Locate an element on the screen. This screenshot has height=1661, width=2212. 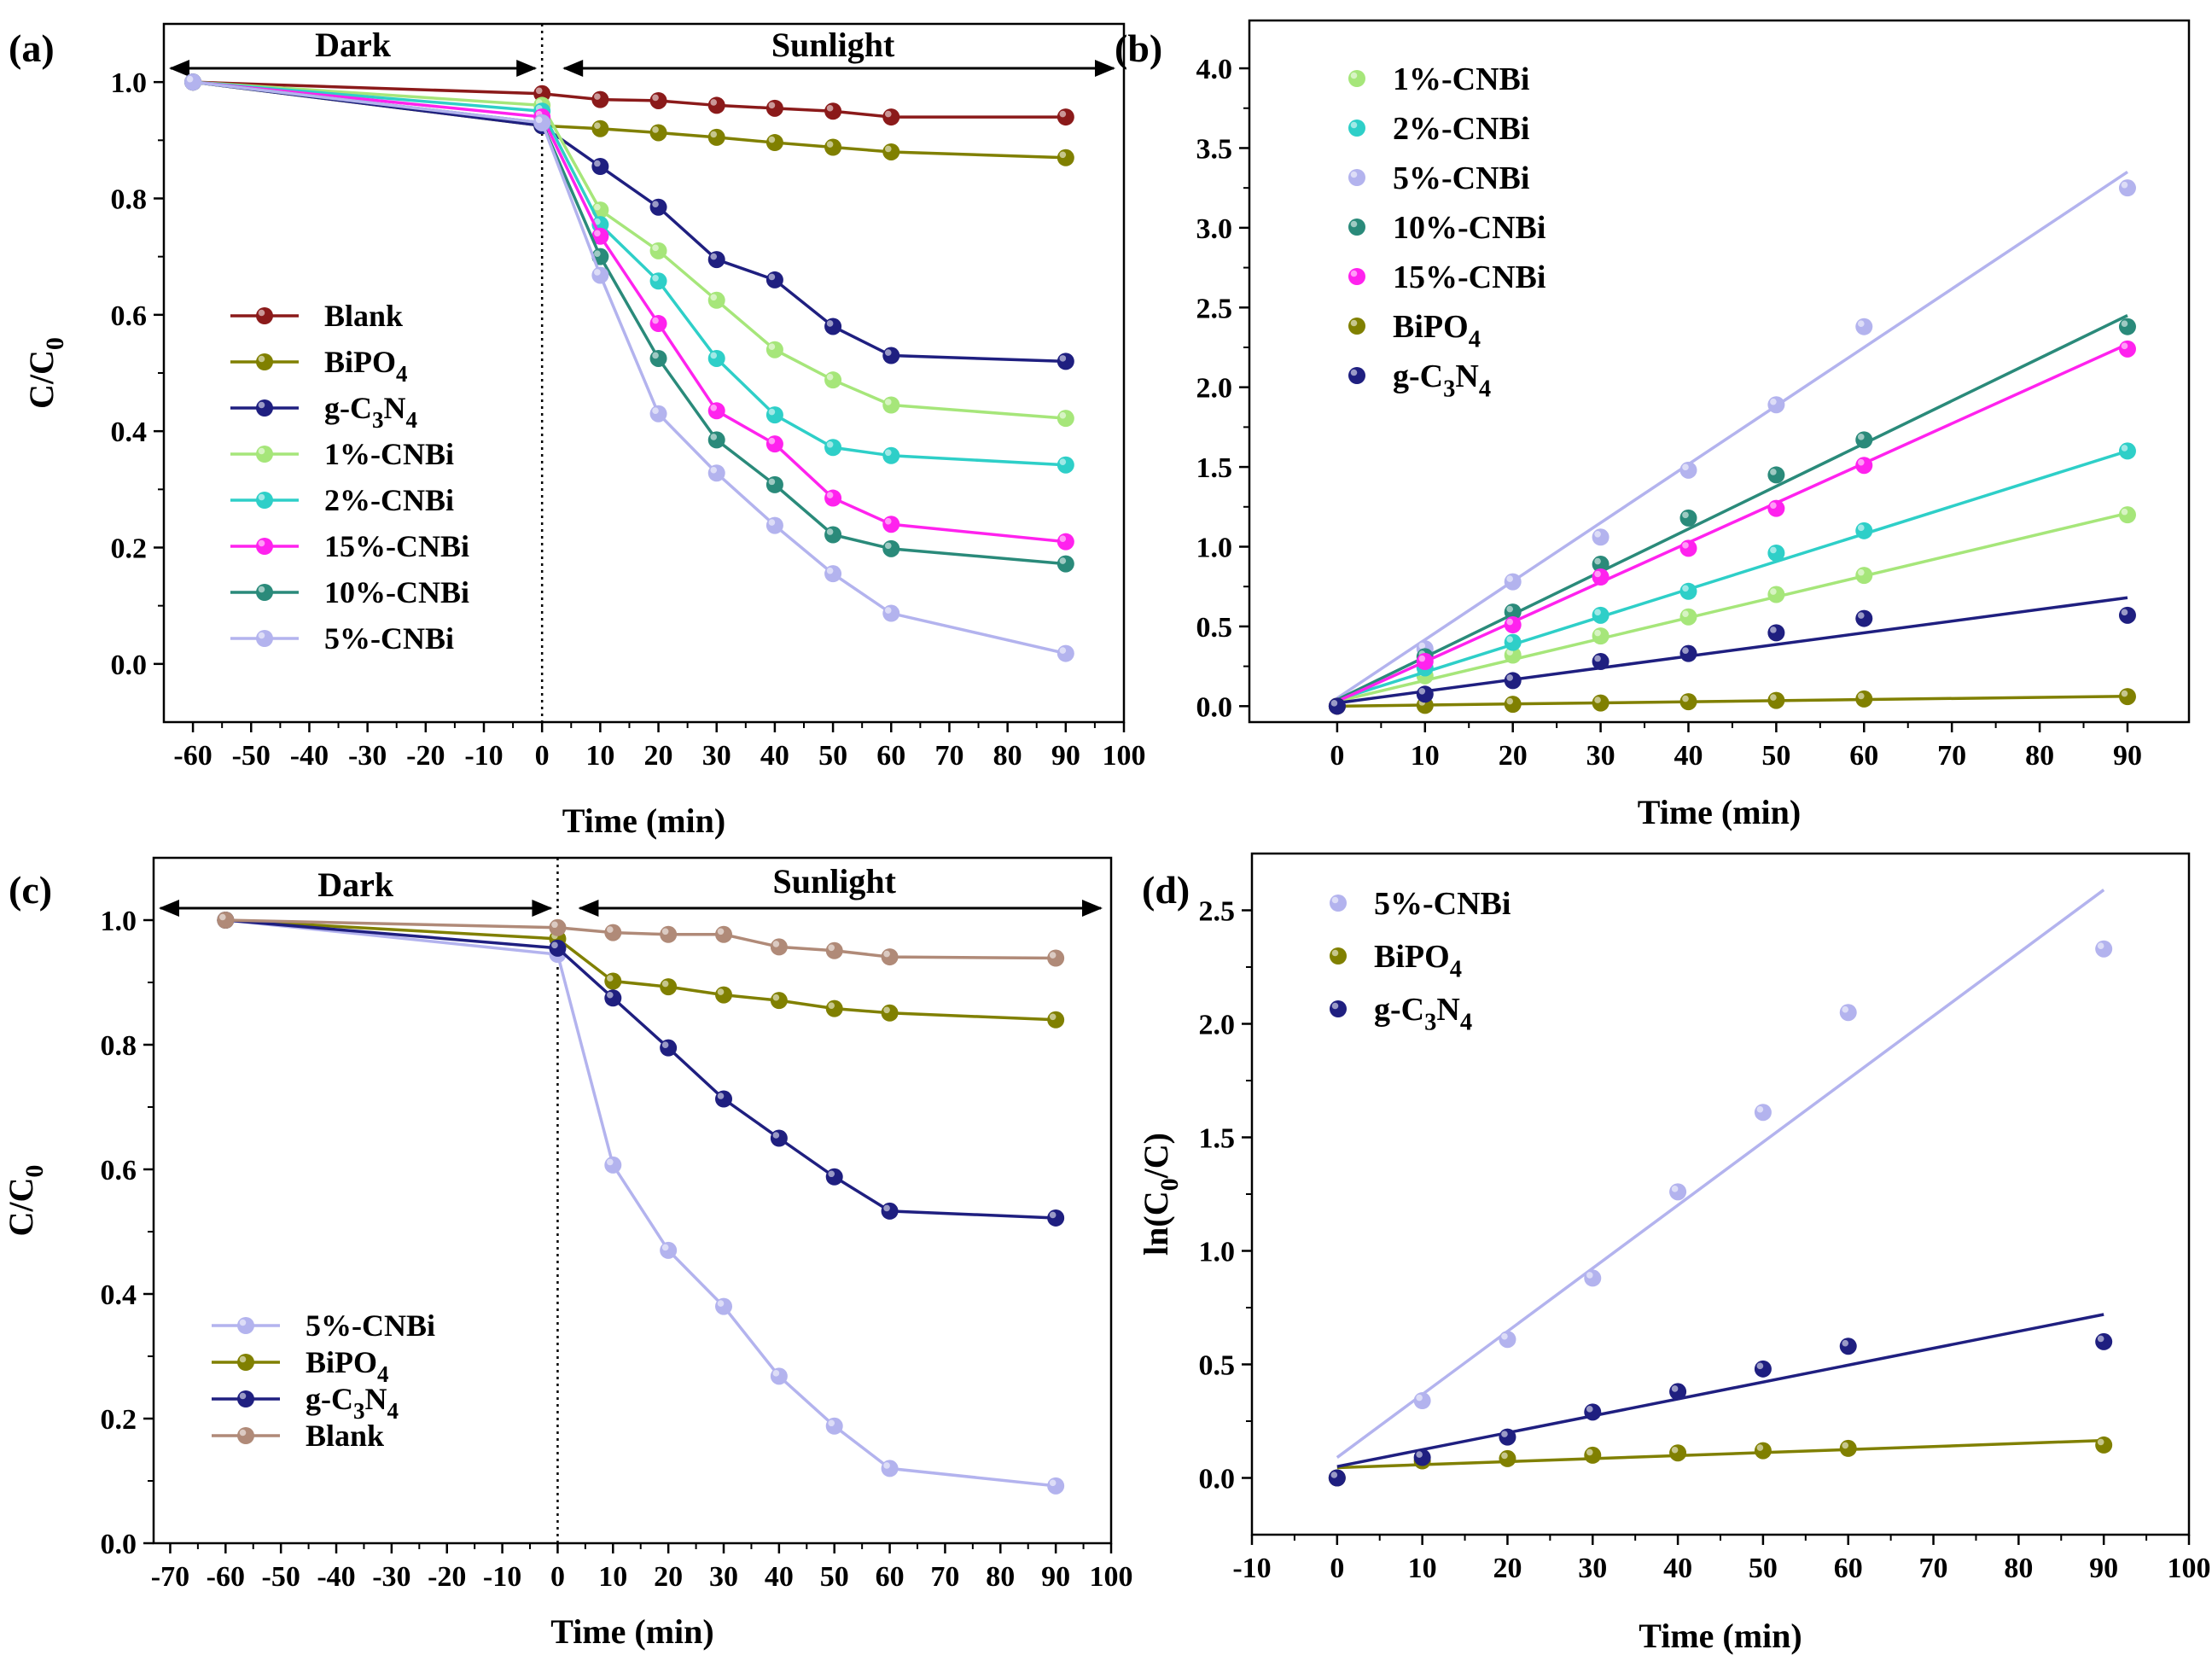
series-g-c3n4 is located at coordinates (1732, 655).